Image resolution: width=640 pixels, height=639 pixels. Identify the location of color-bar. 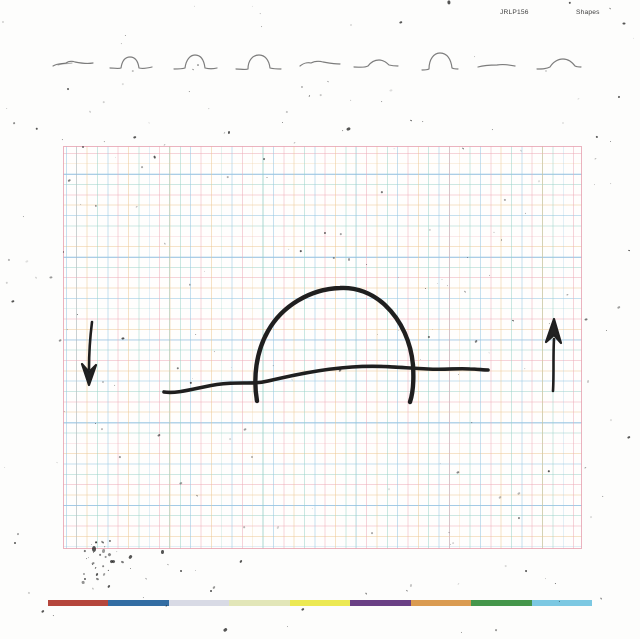
(320, 603).